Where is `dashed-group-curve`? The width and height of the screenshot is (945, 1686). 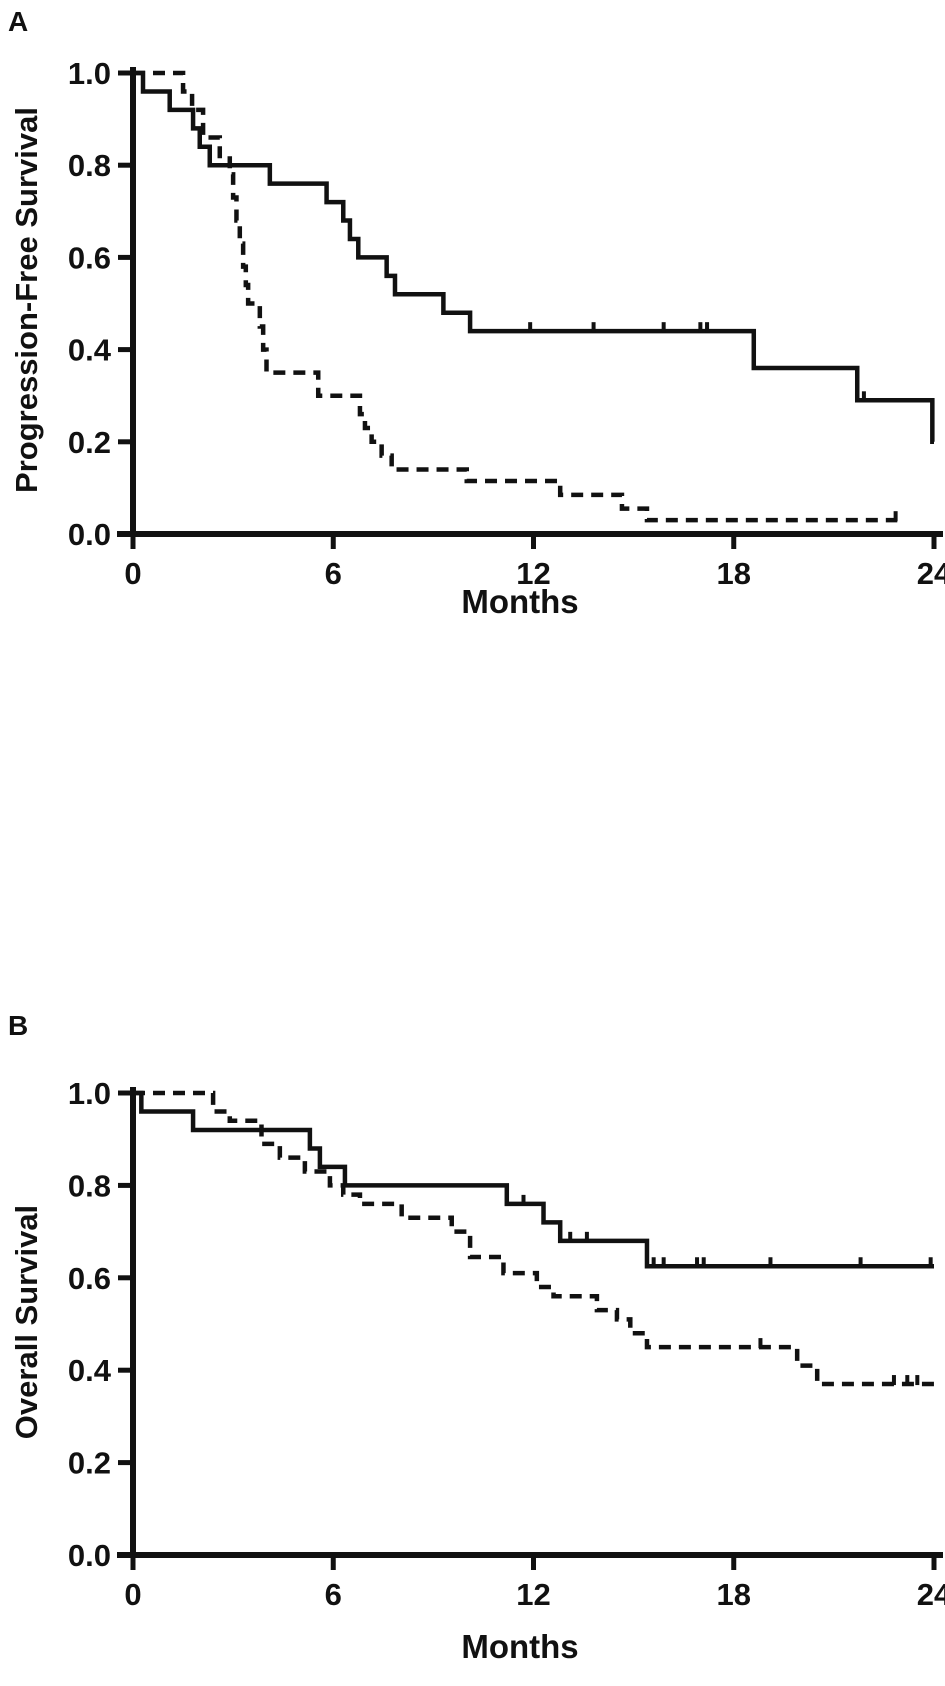
dashed-group-curve is located at coordinates (533, 1238).